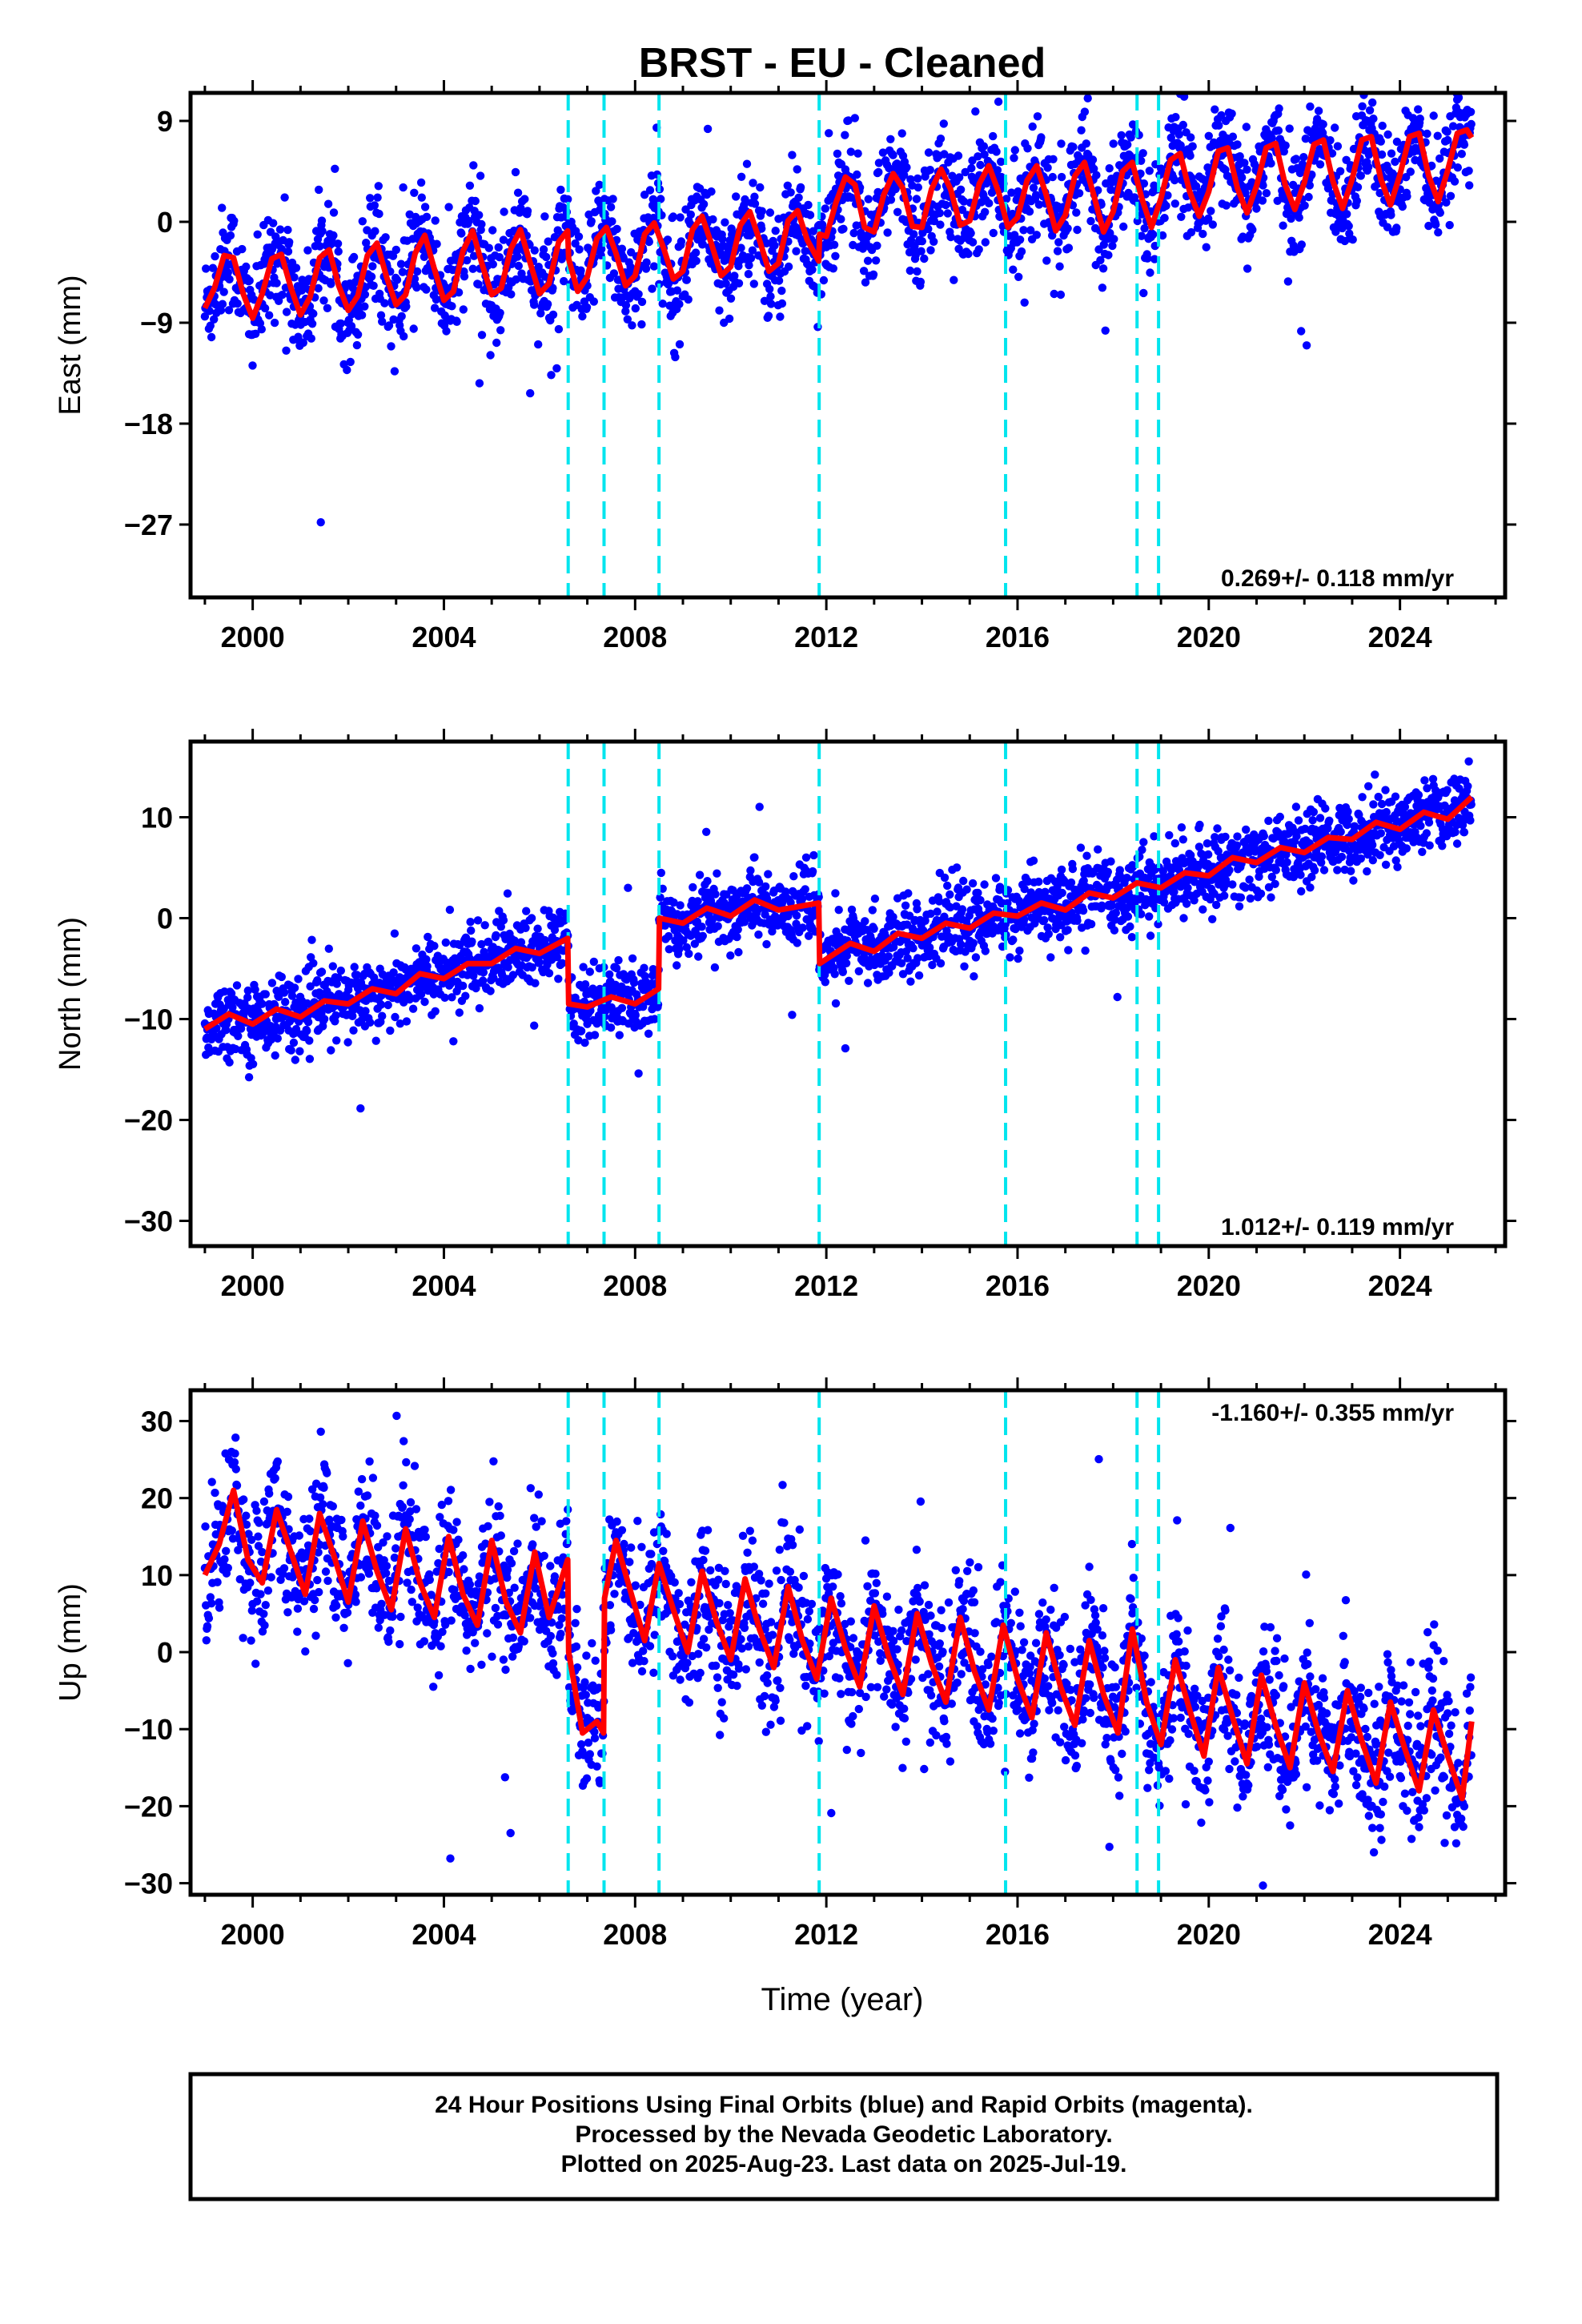  I want to click on x-tick-label: 2000, so click(253, 637).